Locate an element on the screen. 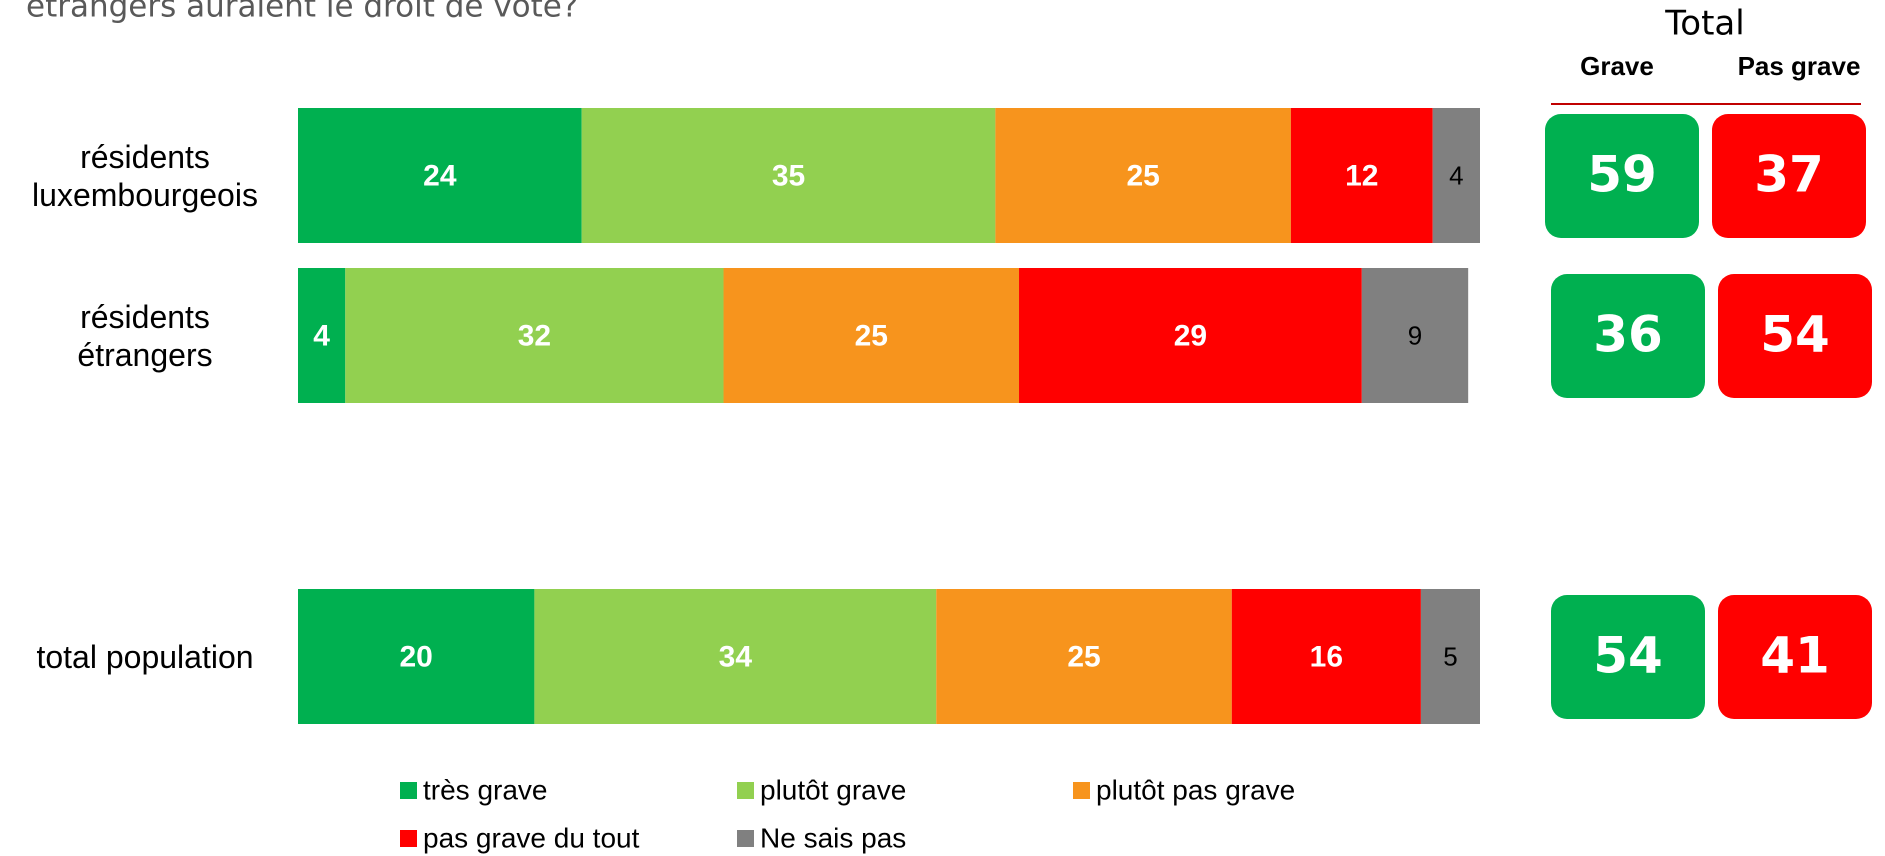 Image resolution: width=1885 pixels, height=856 pixels. total-value: 37 is located at coordinates (1789, 175).